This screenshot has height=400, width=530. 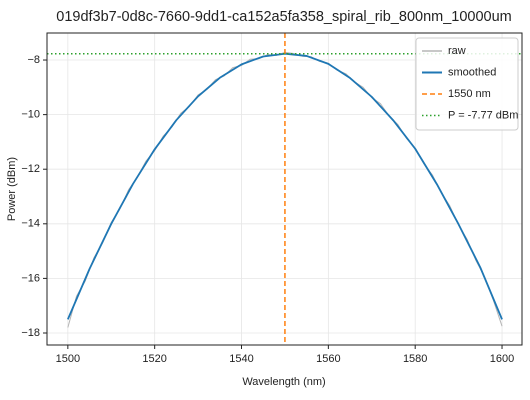 What do you see at coordinates (241, 359) in the screenshot?
I see `x-tick-label: 1540` at bounding box center [241, 359].